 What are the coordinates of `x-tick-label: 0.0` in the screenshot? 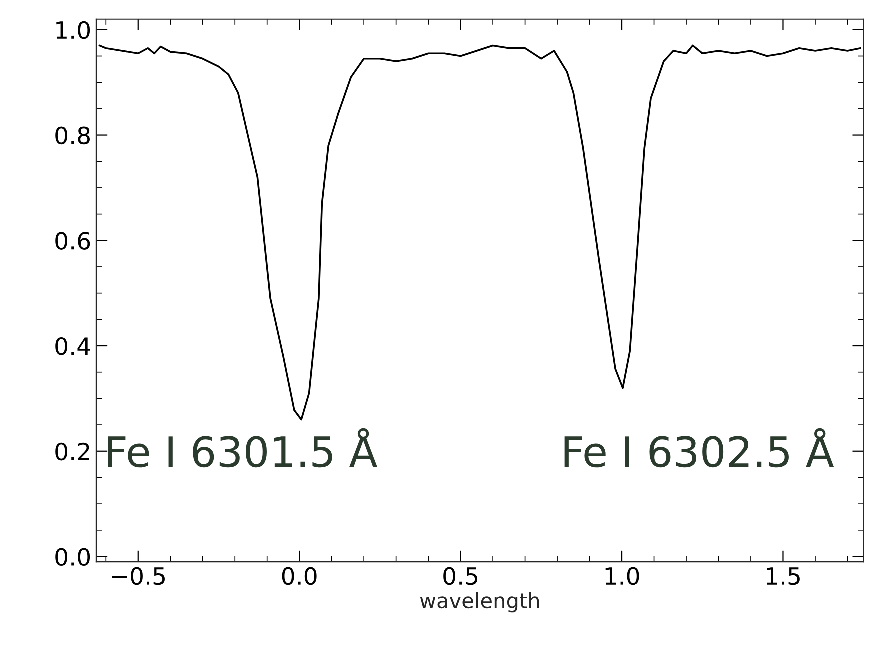 It's located at (299, 576).